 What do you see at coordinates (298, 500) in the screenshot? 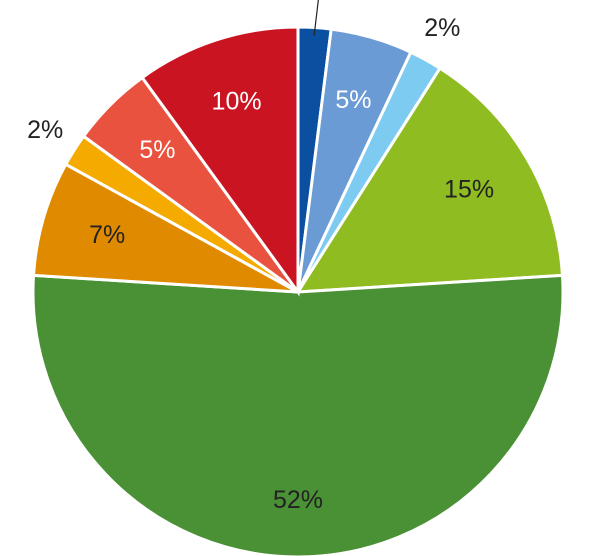
I see `data-label: 52%` at bounding box center [298, 500].